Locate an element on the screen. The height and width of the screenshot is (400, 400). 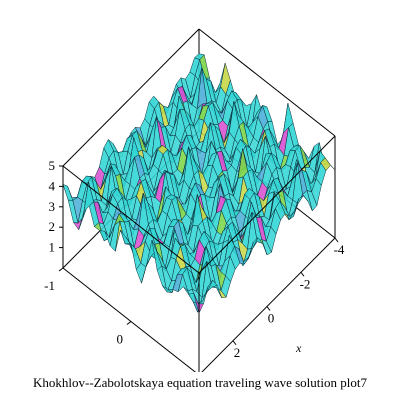
z-tick-label: 1 is located at coordinates (52, 247).